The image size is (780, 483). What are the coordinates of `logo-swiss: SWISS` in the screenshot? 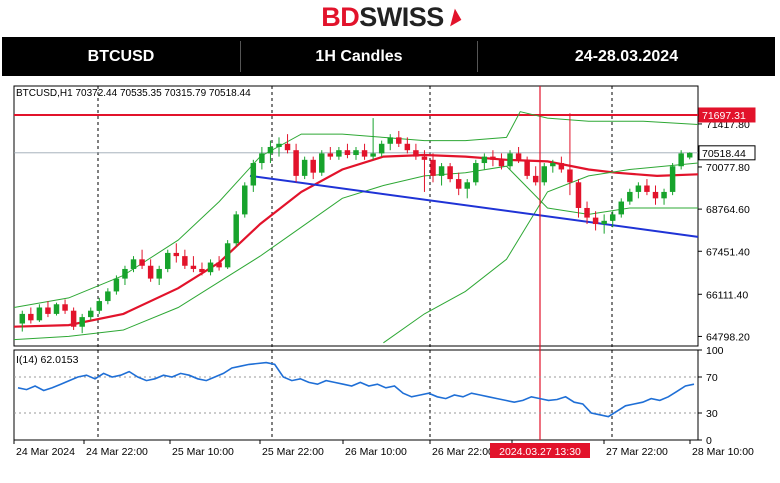 It's located at (401, 17).